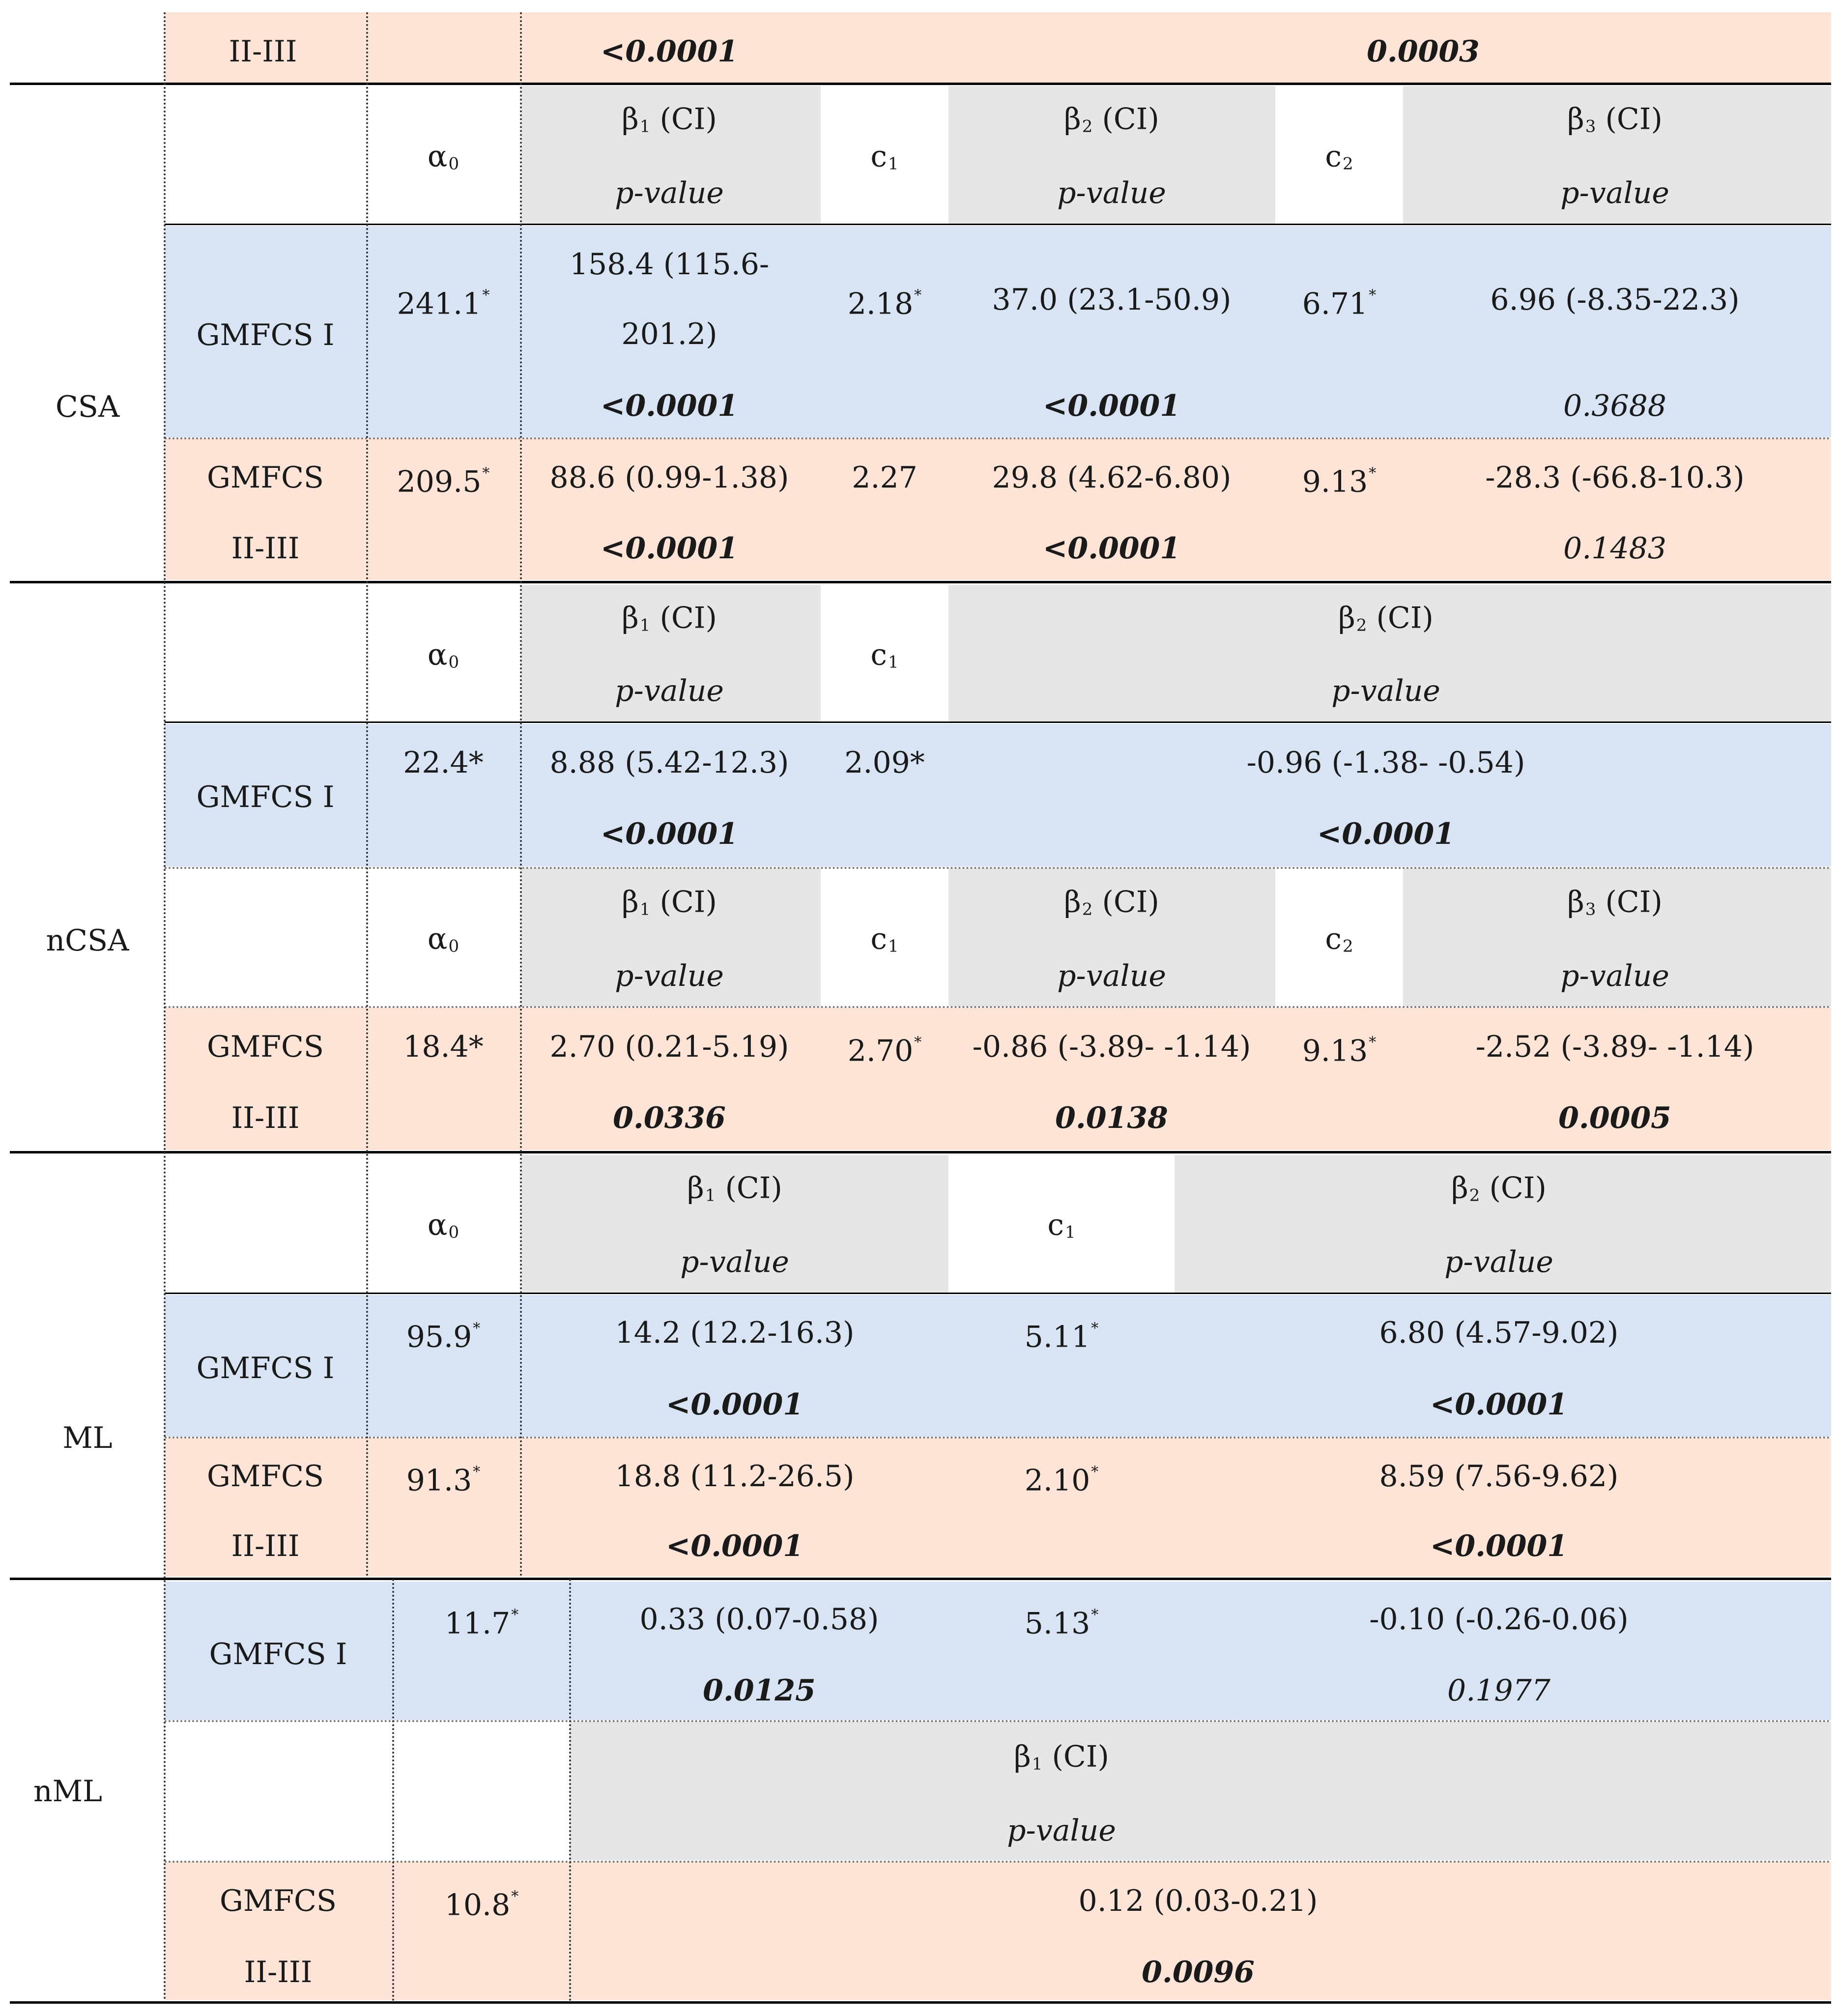 The image size is (1836, 2016). Describe the element at coordinates (1061, 1337) in the screenshot. I see `ml-g1-c1: 5.11*` at that location.